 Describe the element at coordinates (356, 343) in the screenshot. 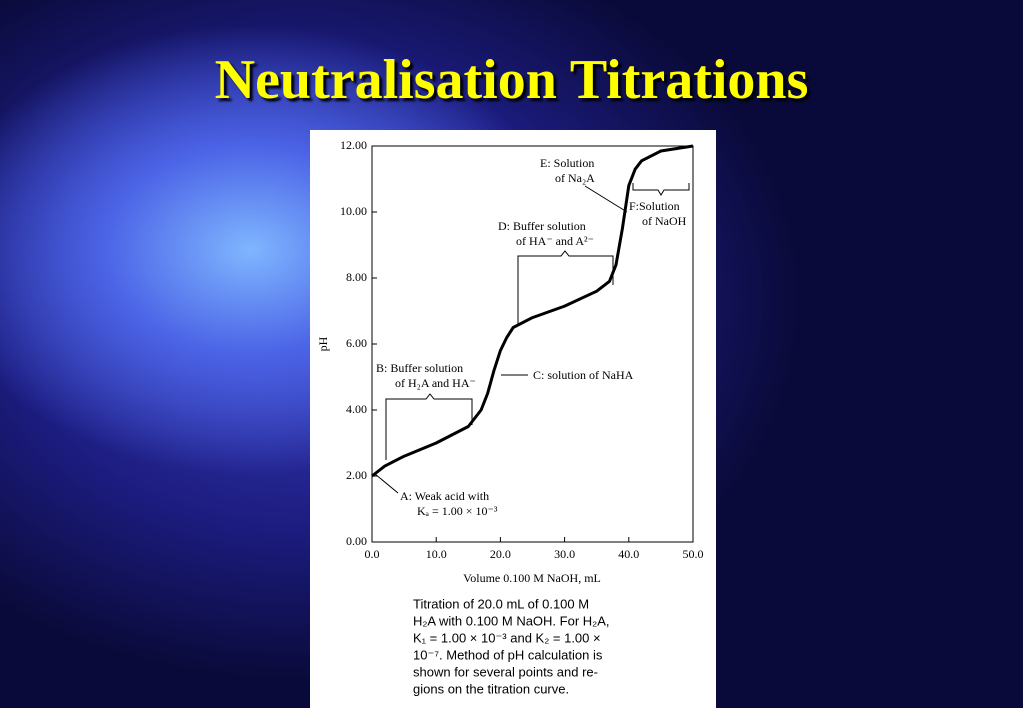

I see `y-tick-label: 6.00` at that location.